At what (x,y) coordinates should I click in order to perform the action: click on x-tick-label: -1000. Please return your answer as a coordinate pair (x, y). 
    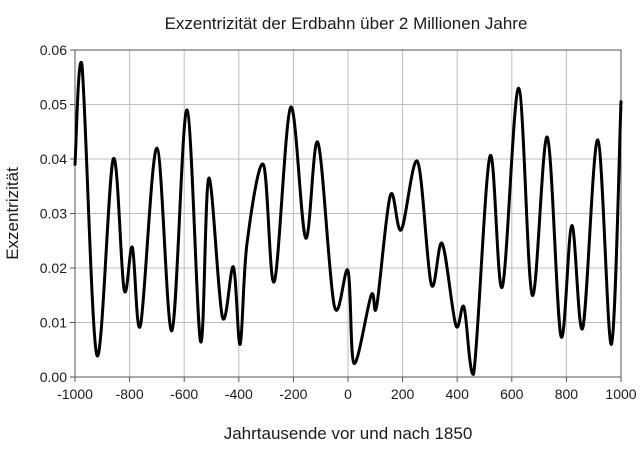
    Looking at the image, I should click on (75, 394).